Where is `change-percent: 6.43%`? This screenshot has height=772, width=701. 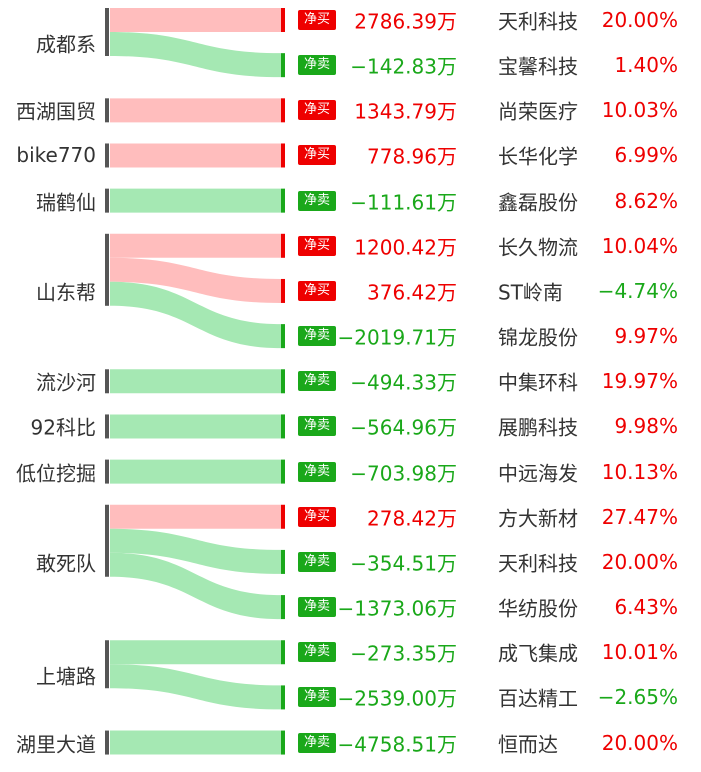
change-percent: 6.43% is located at coordinates (646, 607).